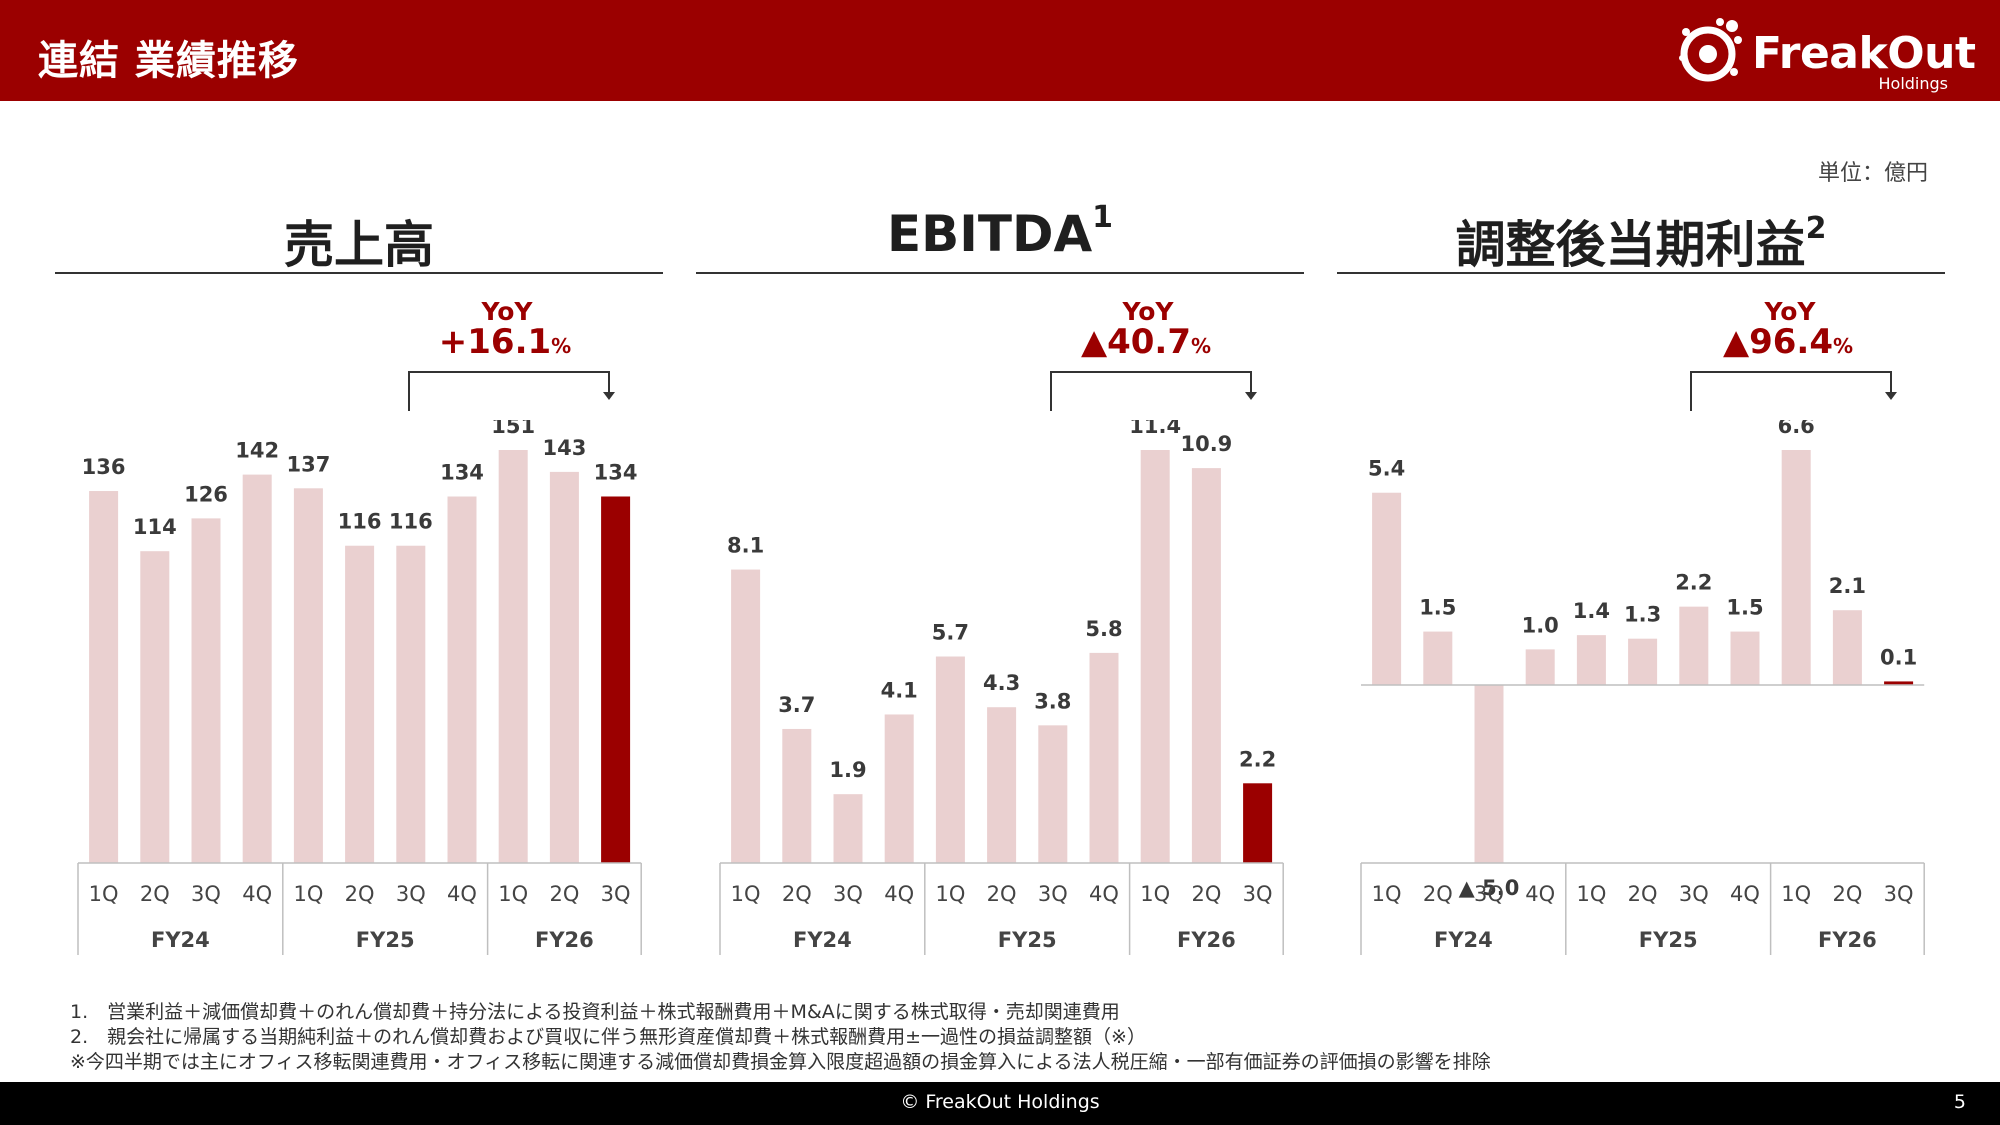 Image resolution: width=2000 pixels, height=1125 pixels. I want to click on data-label: 5.8, so click(1103, 629).